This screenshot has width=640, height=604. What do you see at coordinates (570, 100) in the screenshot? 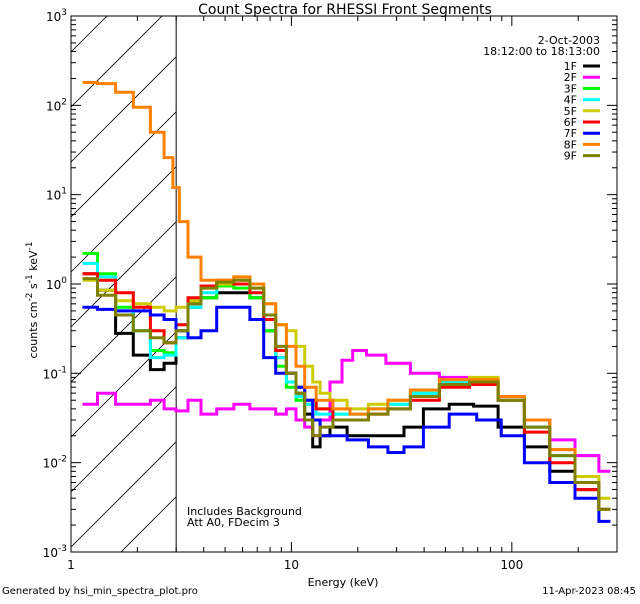
I see `legend-label-4F: 4F` at bounding box center [570, 100].